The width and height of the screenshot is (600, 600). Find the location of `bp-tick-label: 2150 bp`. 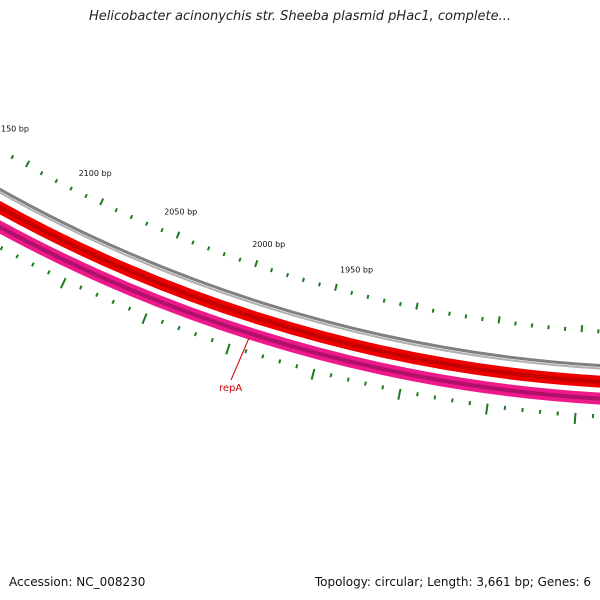

bp-tick-label: 2150 bp is located at coordinates (14, 129).